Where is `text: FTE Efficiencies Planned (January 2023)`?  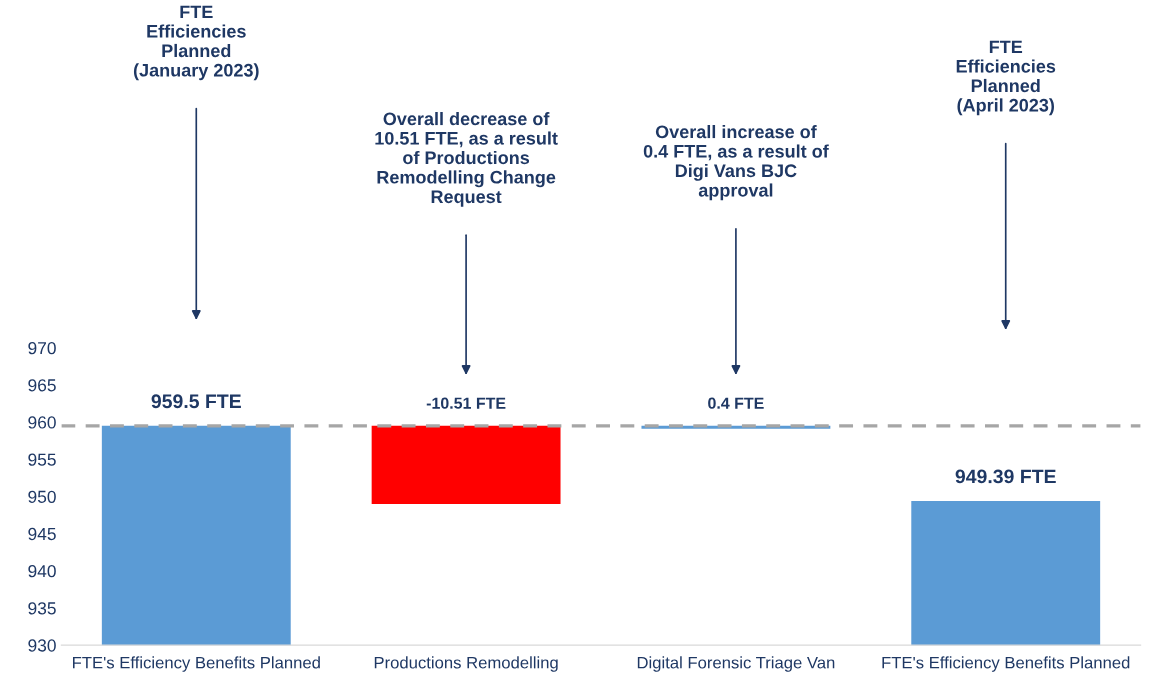
text: FTE Efficiencies Planned (January 2023) is located at coordinates (196, 43).